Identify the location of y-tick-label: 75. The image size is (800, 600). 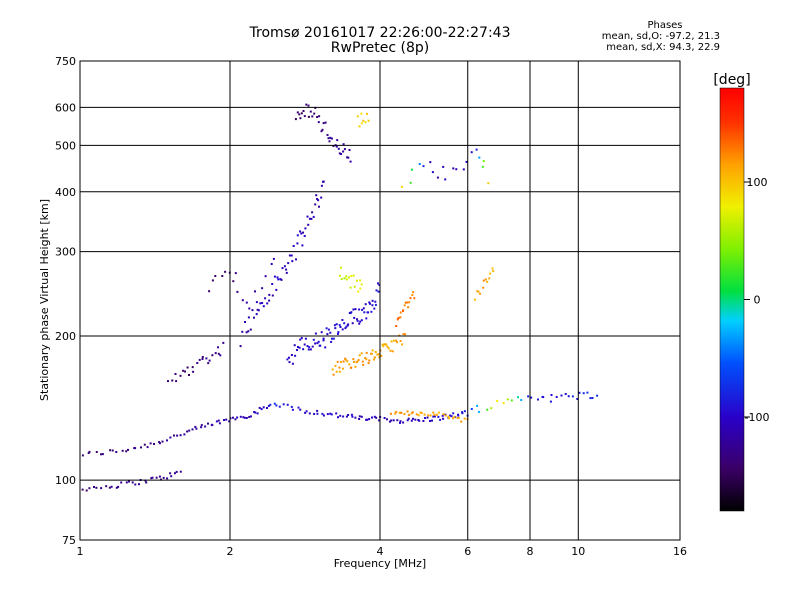
(69, 540).